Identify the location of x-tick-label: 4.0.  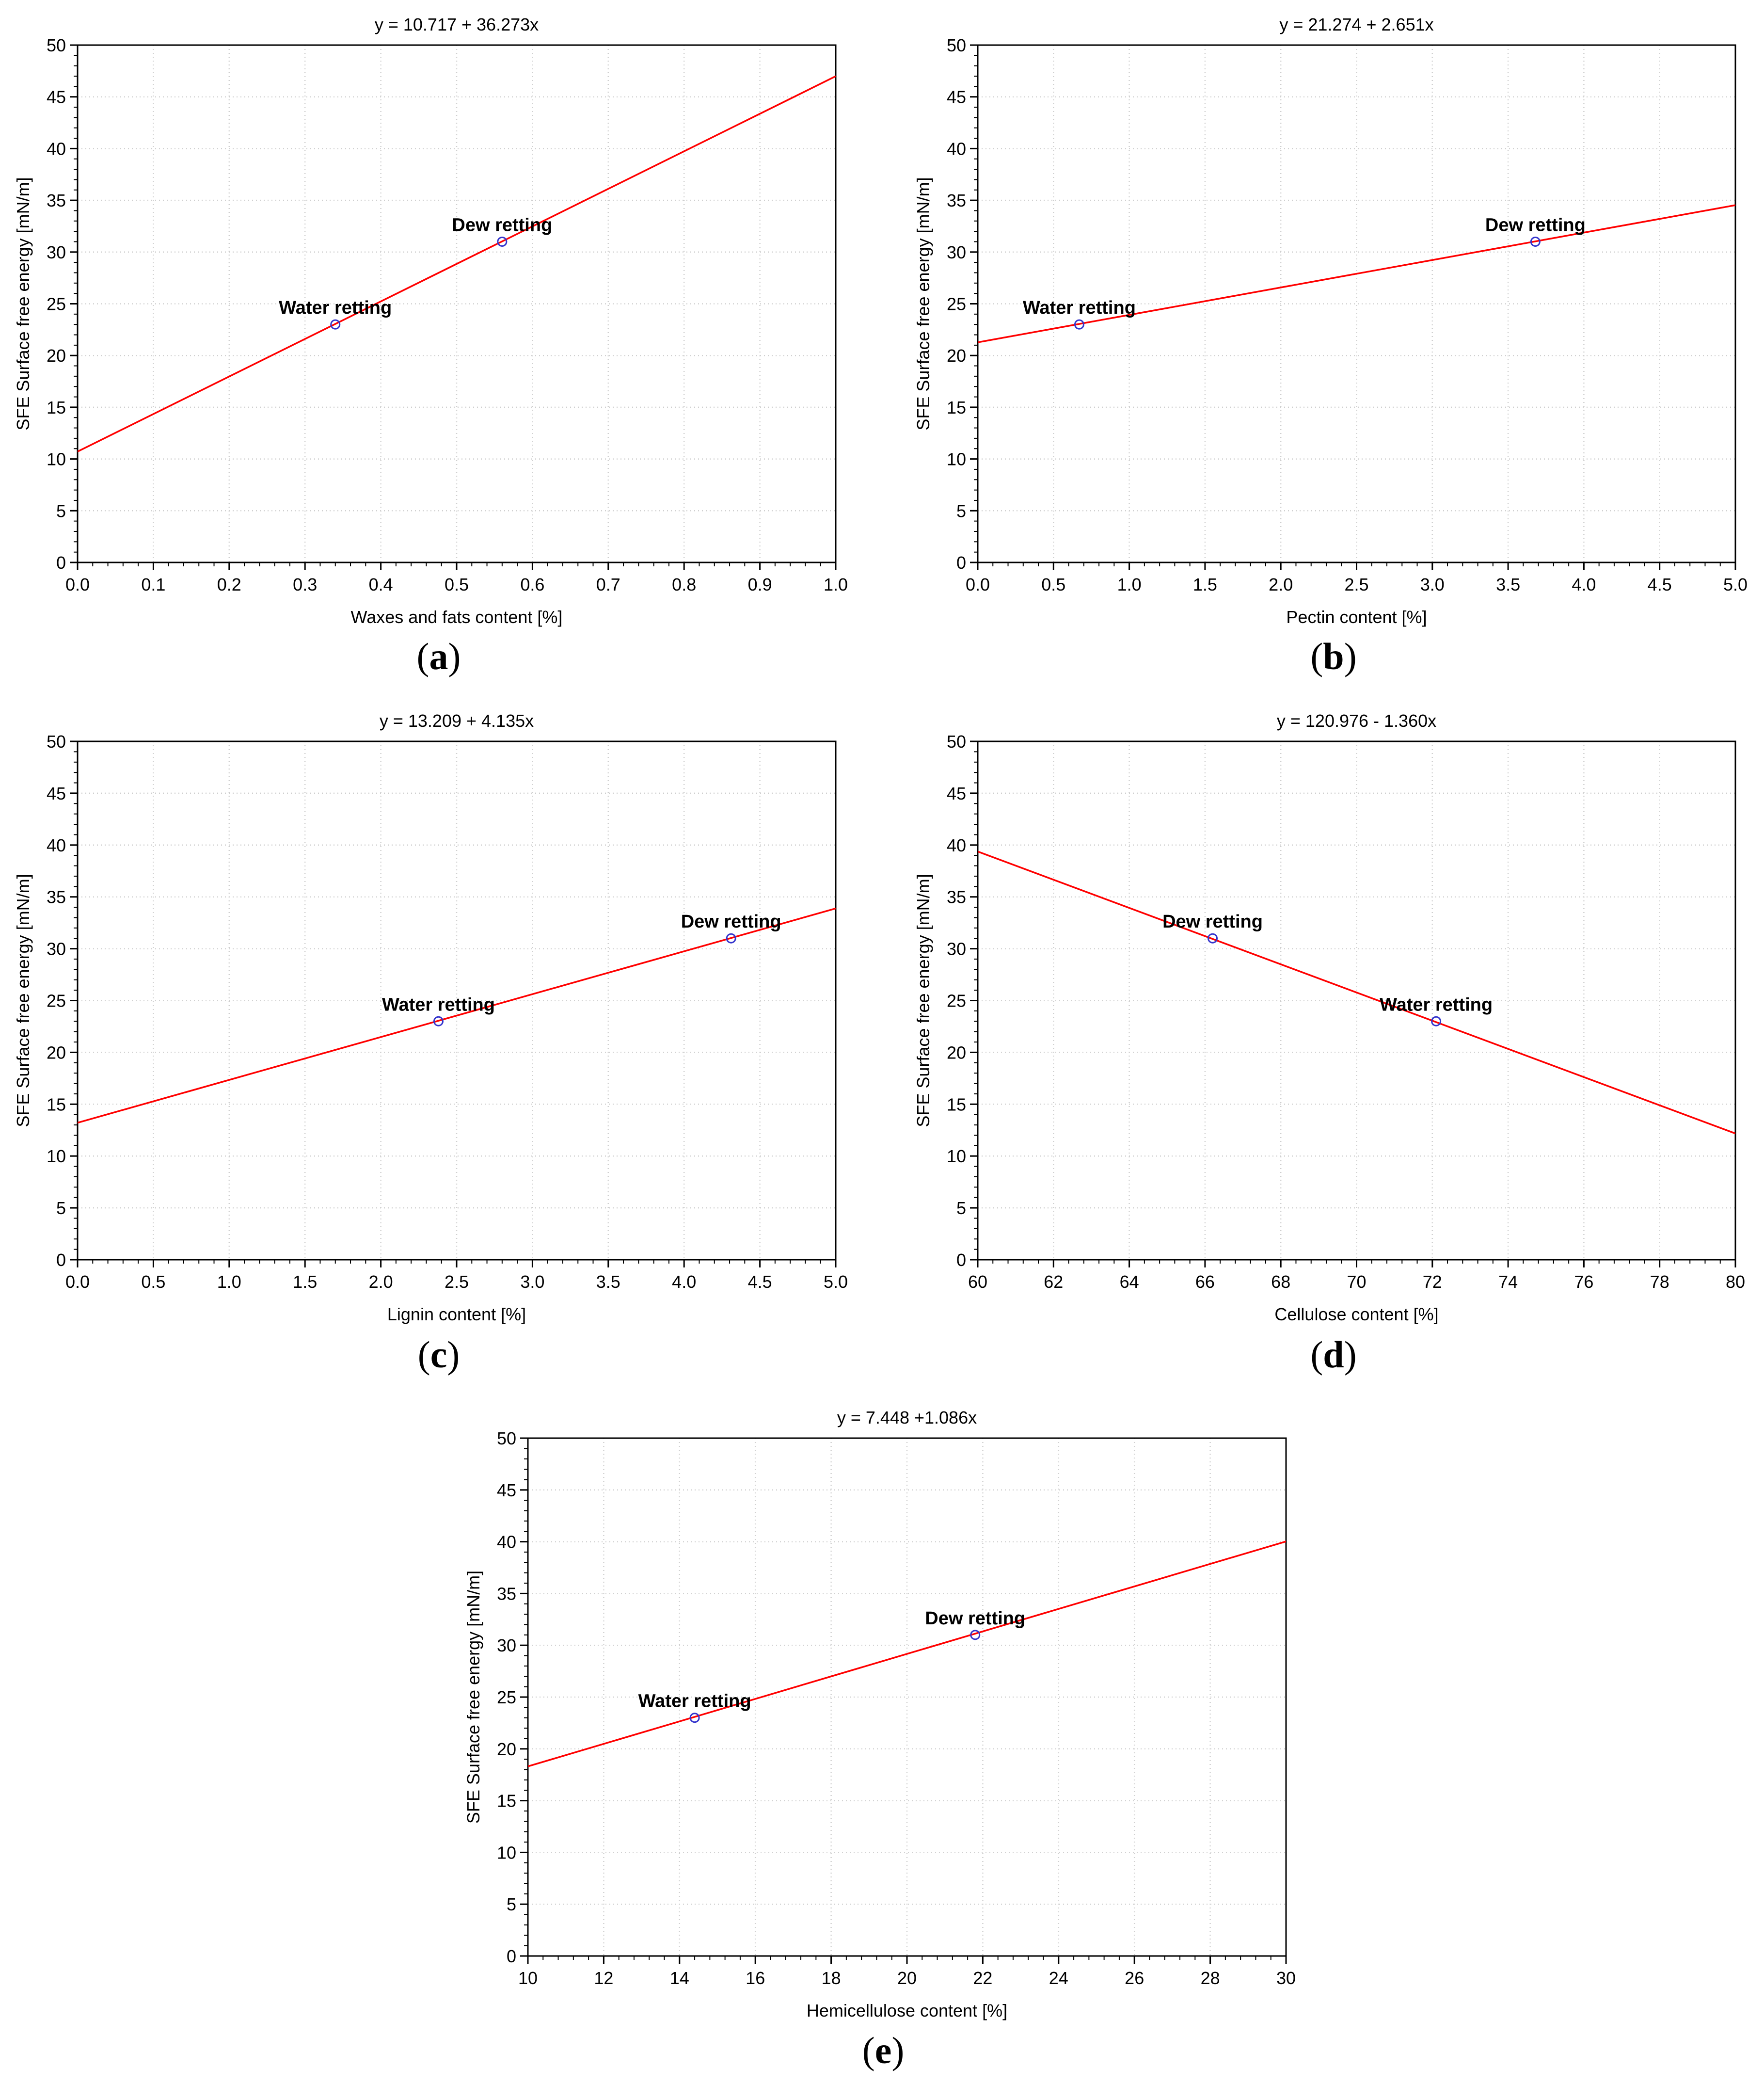
(684, 1282).